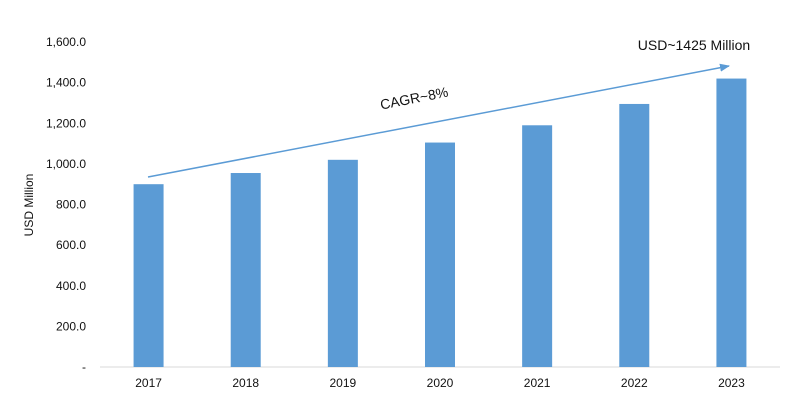  I want to click on bar-2019, so click(342, 263).